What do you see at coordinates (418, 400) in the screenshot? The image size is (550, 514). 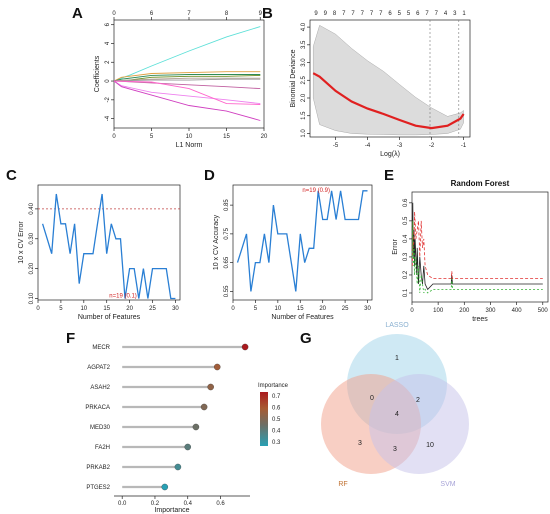 I see `venn-region-count: 2` at bounding box center [418, 400].